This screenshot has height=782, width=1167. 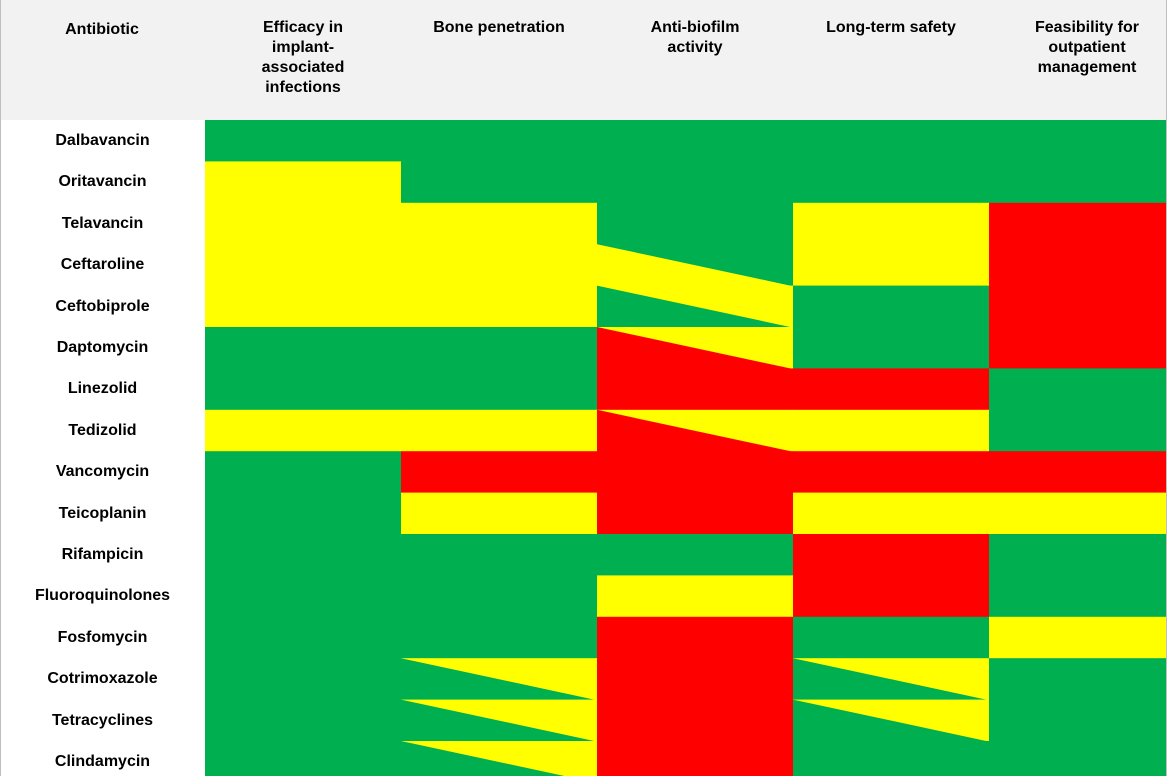 I want to click on cell-fosfomycin-col1, so click(x=303, y=637).